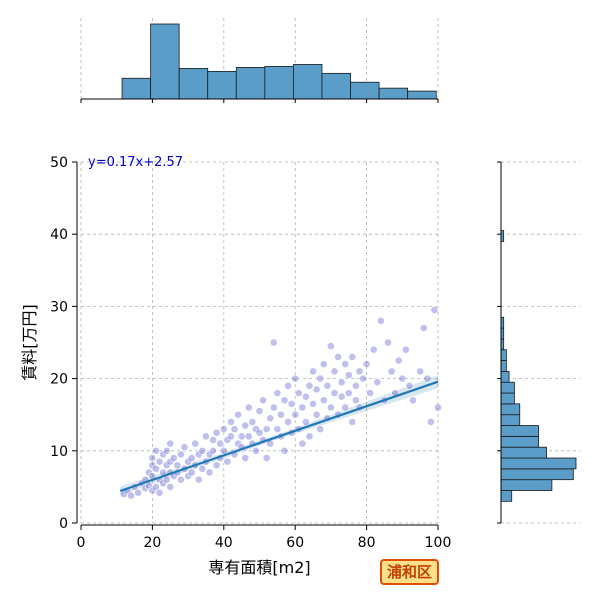  Describe the element at coordinates (29, 342) in the screenshot. I see `y-axis-label: 賃料[万円]` at that location.